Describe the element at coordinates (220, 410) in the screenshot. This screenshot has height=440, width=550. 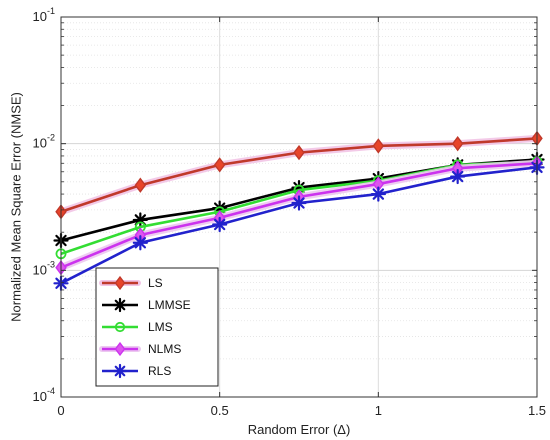
I see `x-tick-label: 0.5` at that location.